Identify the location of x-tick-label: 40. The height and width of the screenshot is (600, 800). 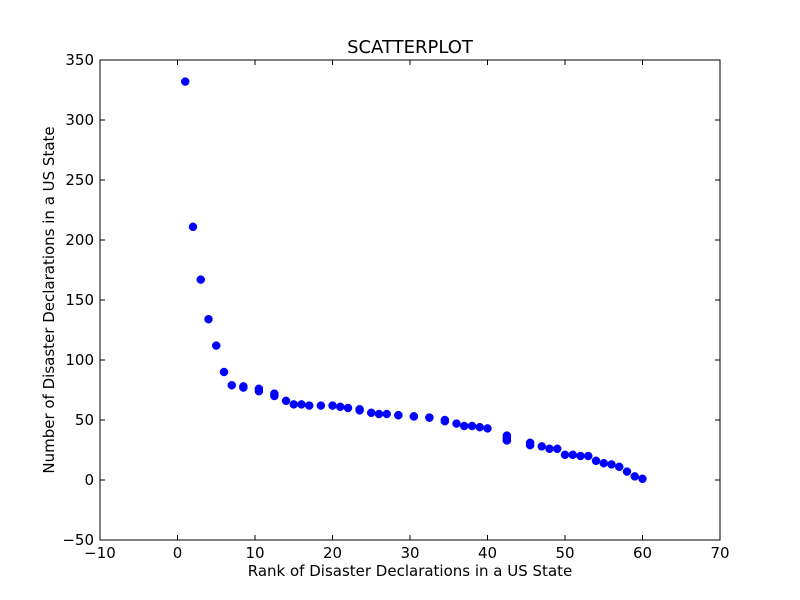
(487, 553).